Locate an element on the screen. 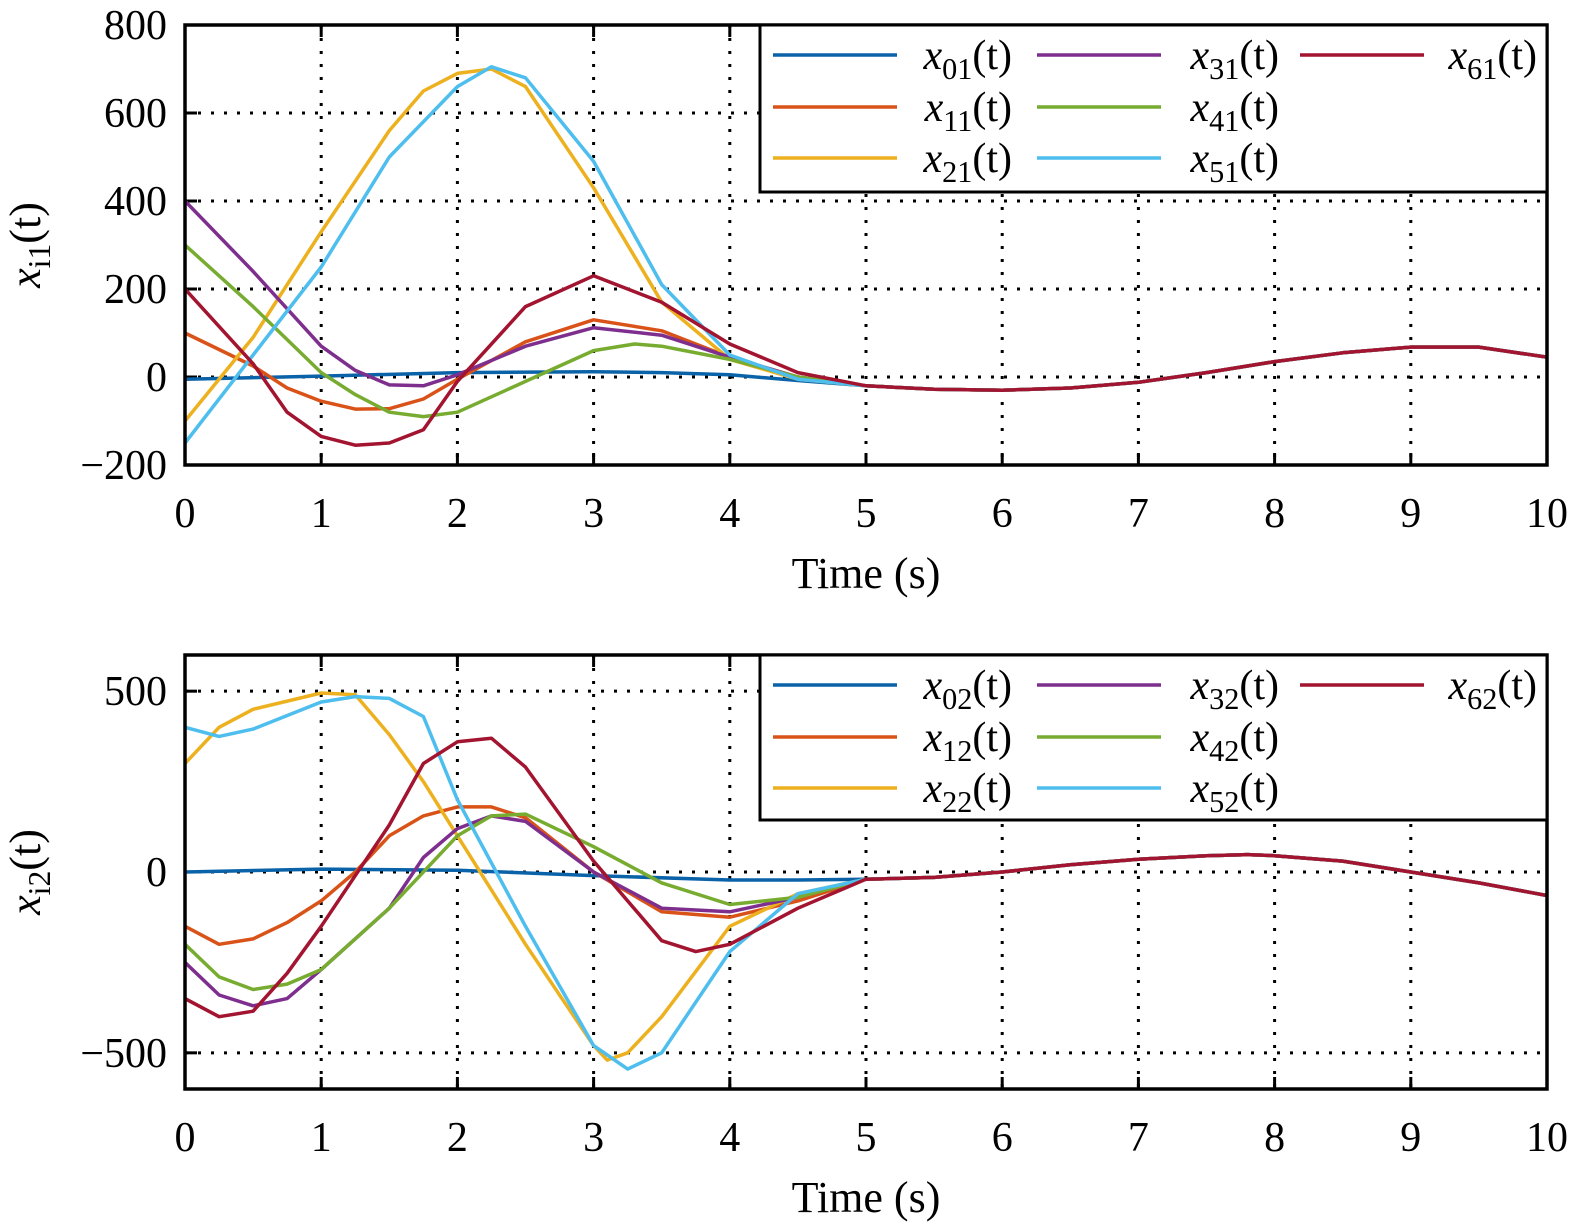 The height and width of the screenshot is (1232, 1575). y-tick-label: 800 is located at coordinates (135, 26).